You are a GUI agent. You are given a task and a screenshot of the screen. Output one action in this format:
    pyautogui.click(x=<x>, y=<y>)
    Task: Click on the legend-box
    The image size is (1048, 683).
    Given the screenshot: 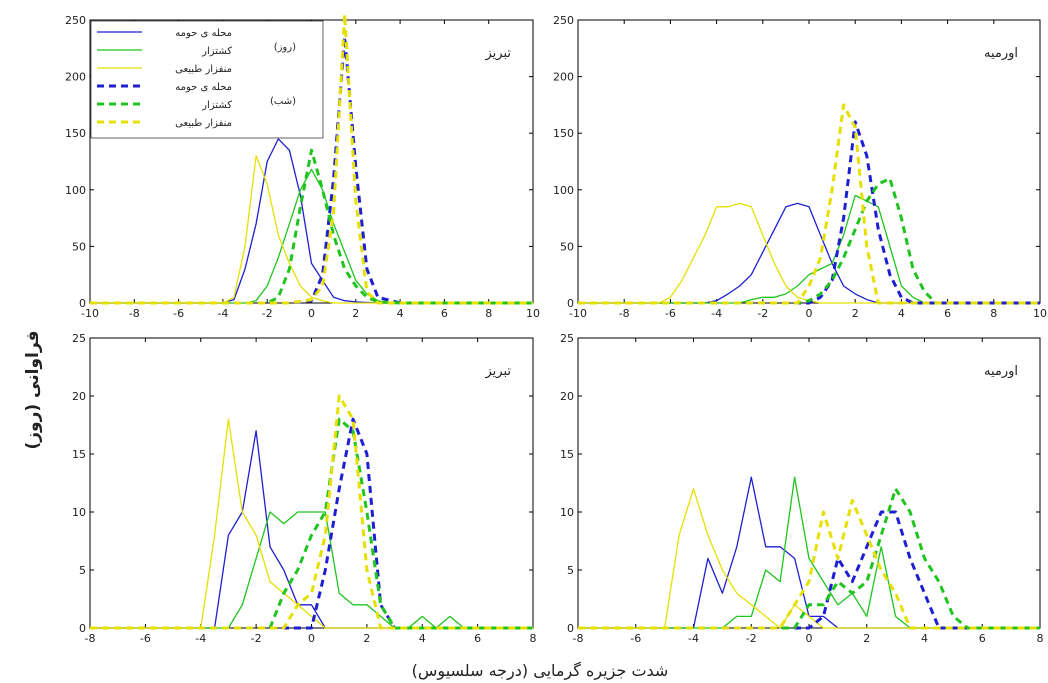 What is the action you would take?
    pyautogui.click(x=207, y=79)
    